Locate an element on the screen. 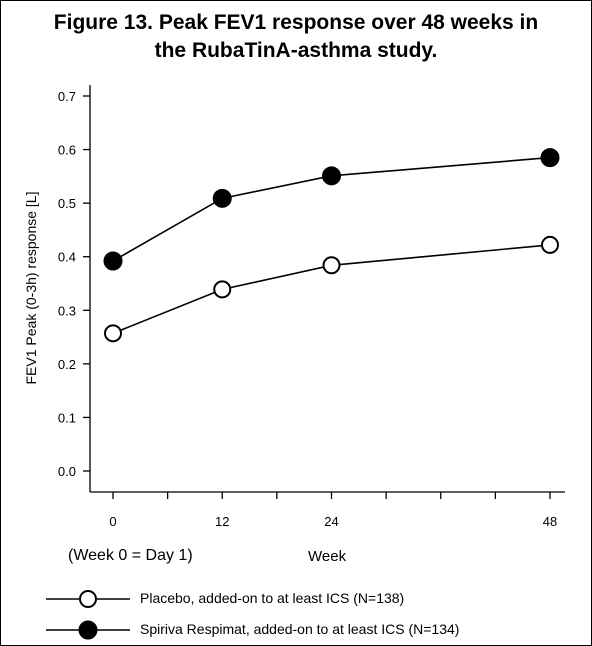 The height and width of the screenshot is (646, 592). y-tick-label: 0.0 is located at coordinates (67, 471).